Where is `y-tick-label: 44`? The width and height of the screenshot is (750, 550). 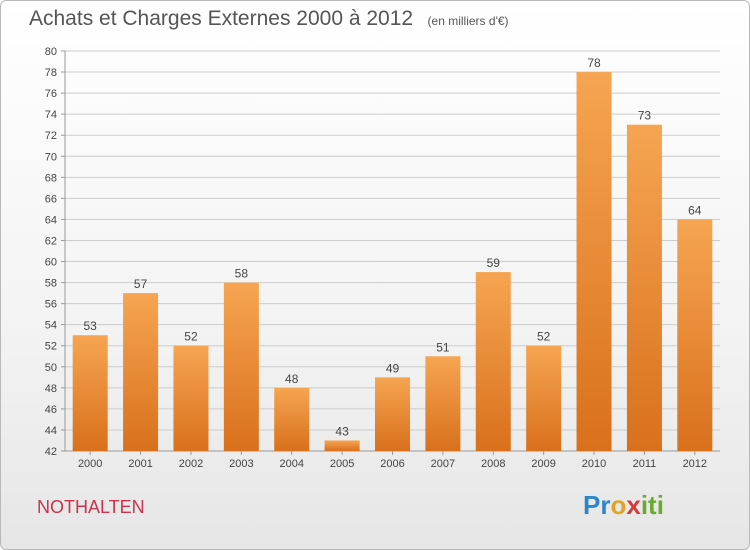
y-tick-label: 44 is located at coordinates (51, 431).